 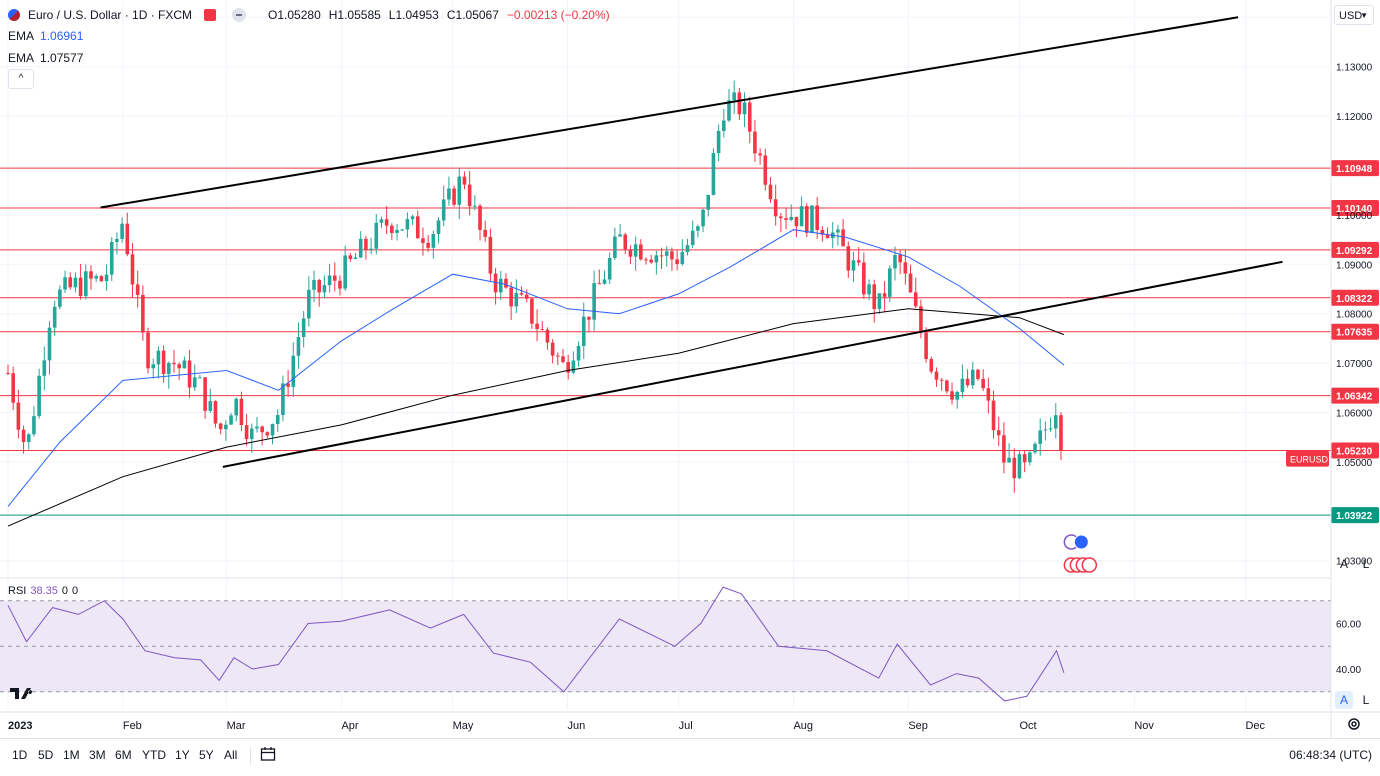 I want to click on settings-gear-icon, so click(x=1354, y=724).